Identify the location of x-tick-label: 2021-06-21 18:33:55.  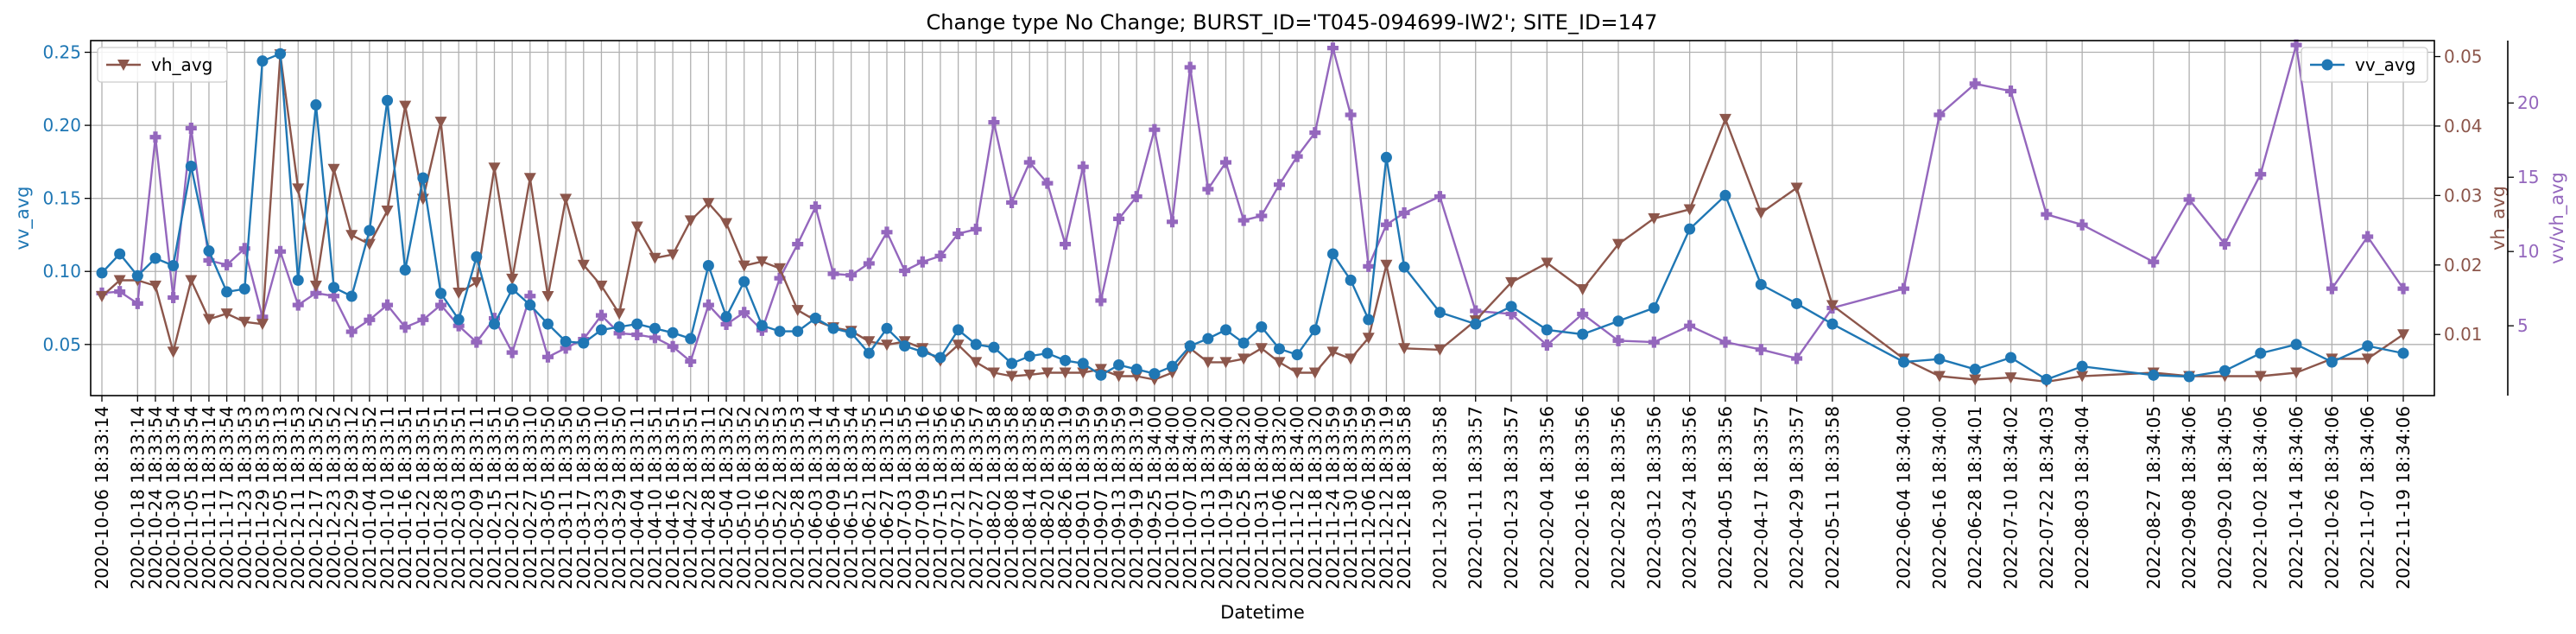
(868, 497).